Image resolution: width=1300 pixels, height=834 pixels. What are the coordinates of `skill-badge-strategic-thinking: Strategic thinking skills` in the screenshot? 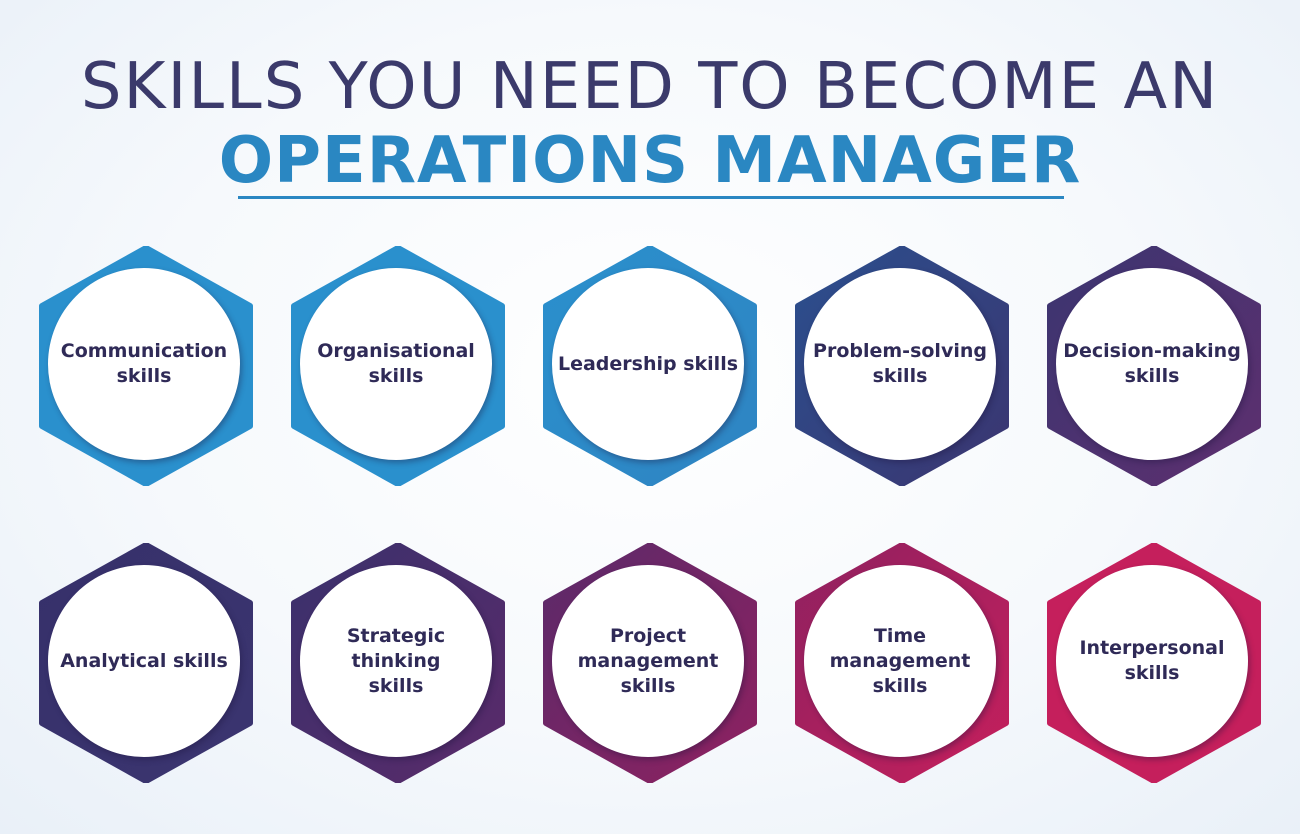 It's located at (398, 663).